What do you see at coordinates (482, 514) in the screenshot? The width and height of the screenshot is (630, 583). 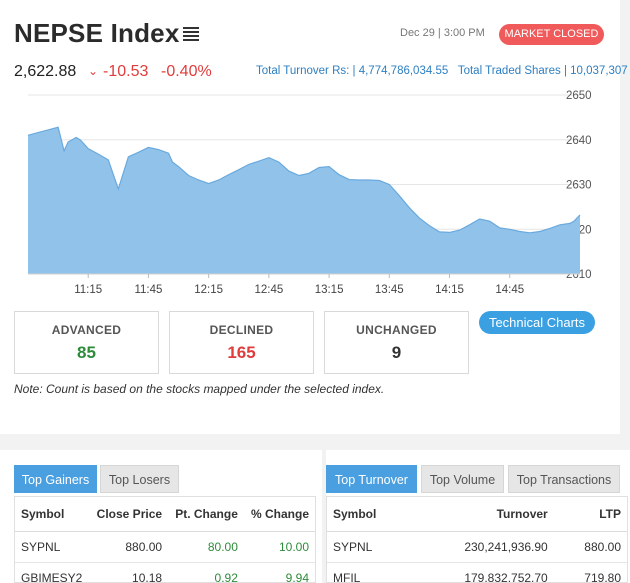 I see `column-header: Turnover` at bounding box center [482, 514].